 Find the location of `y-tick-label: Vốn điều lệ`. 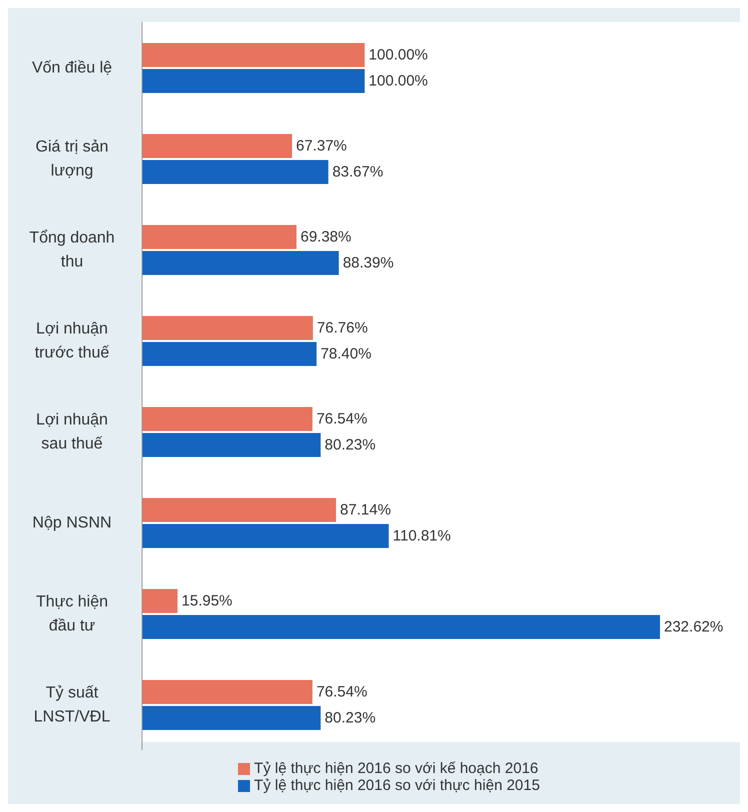

y-tick-label: Vốn điều lệ is located at coordinates (72, 67).